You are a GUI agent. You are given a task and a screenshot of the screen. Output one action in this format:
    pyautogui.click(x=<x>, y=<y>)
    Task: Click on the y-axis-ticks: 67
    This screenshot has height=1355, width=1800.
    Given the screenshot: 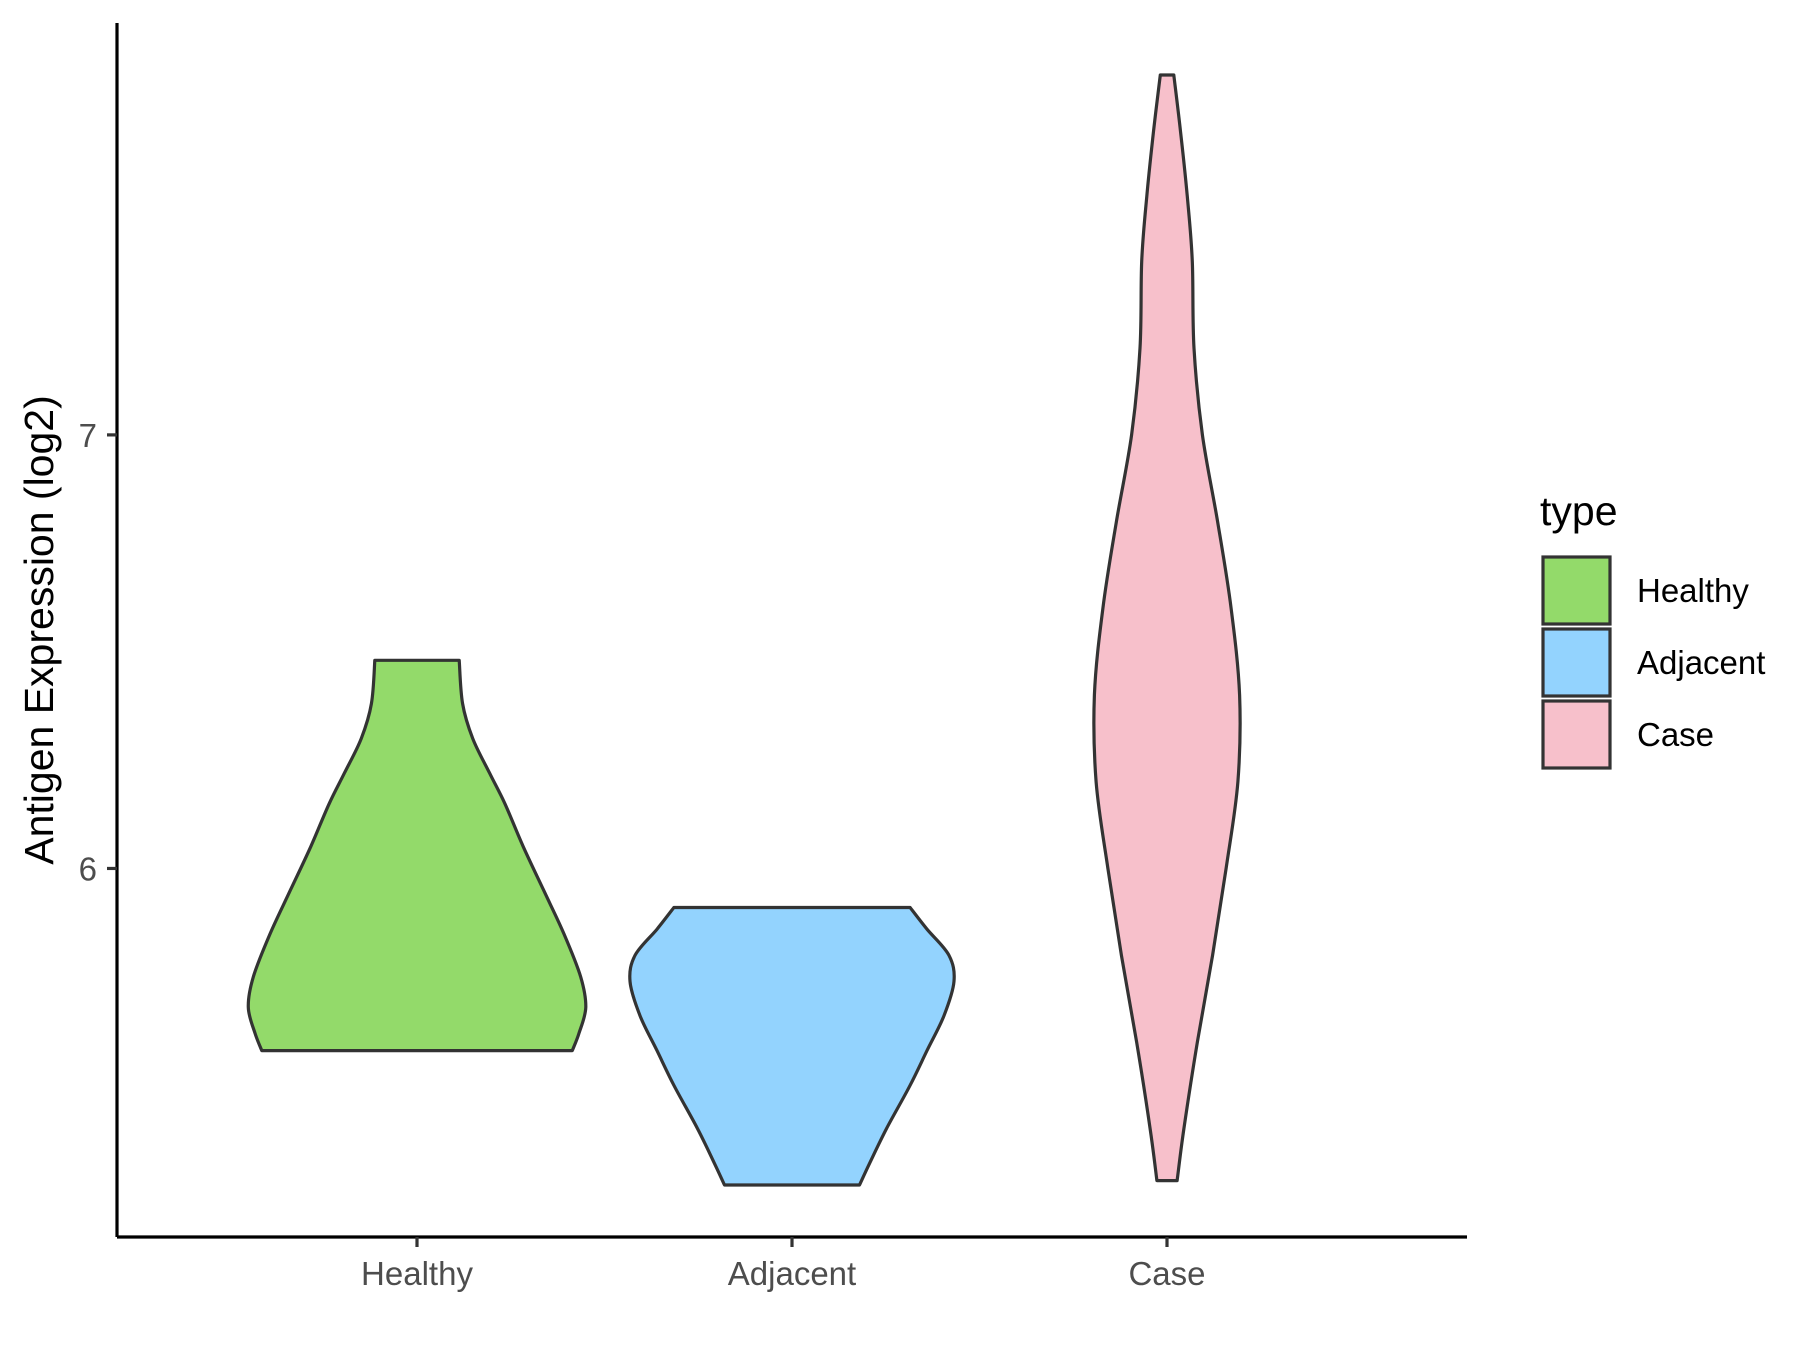 What is the action you would take?
    pyautogui.click(x=98, y=652)
    